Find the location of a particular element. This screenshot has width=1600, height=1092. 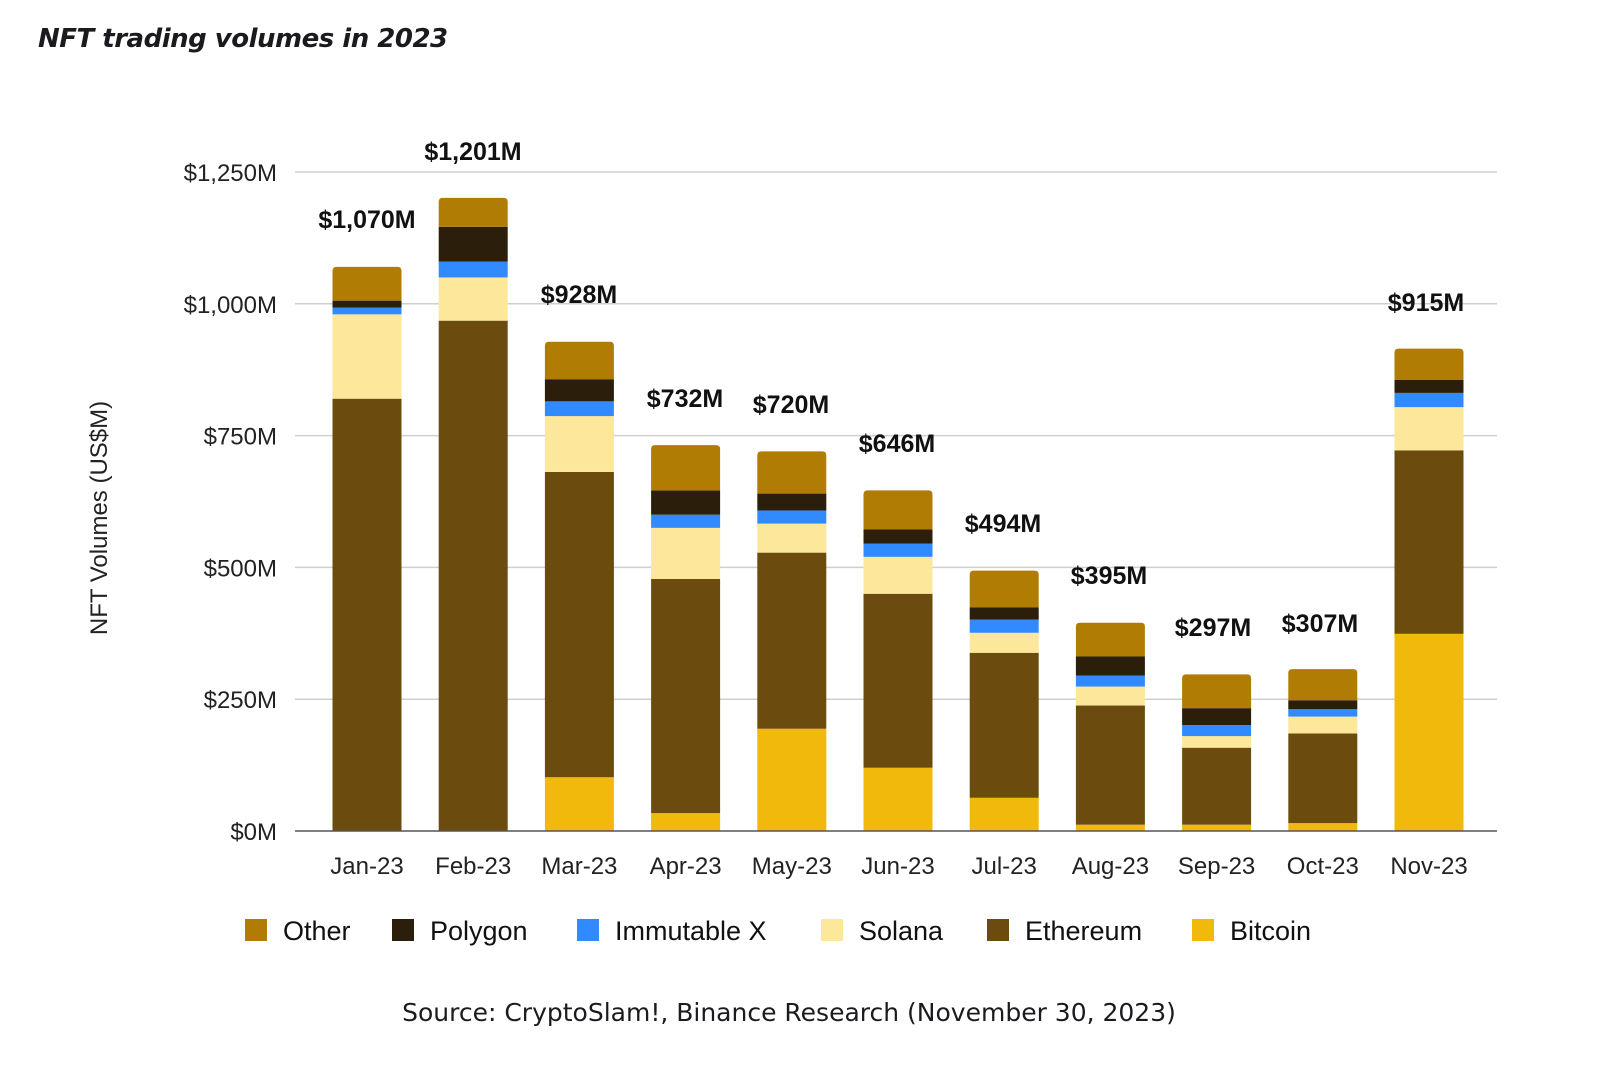

total-label: $297M is located at coordinates (1213, 628).